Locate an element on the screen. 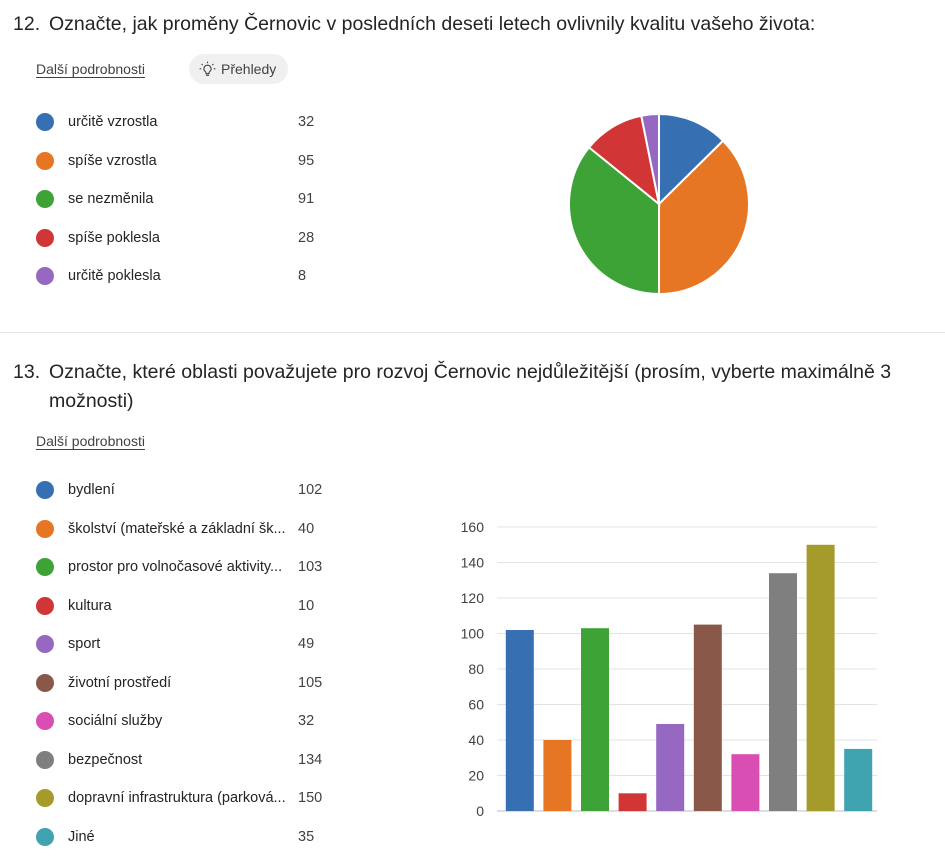 This screenshot has height=866, width=945. legend-label: bydlení is located at coordinates (91, 490).